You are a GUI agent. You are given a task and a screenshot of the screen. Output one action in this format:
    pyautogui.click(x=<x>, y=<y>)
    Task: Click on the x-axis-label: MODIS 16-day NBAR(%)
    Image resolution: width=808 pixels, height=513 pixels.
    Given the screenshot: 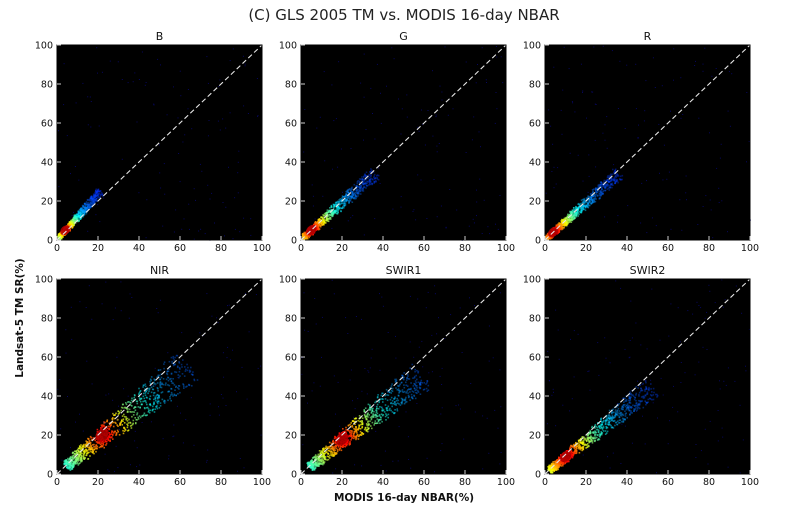 What is the action you would take?
    pyautogui.click(x=404, y=498)
    